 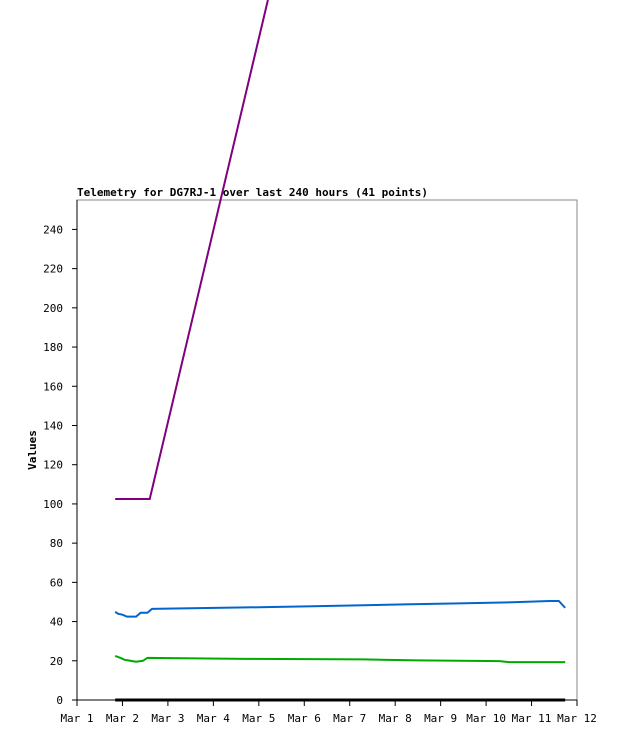 What do you see at coordinates (53, 347) in the screenshot?
I see `y-tick-label: 180` at bounding box center [53, 347].